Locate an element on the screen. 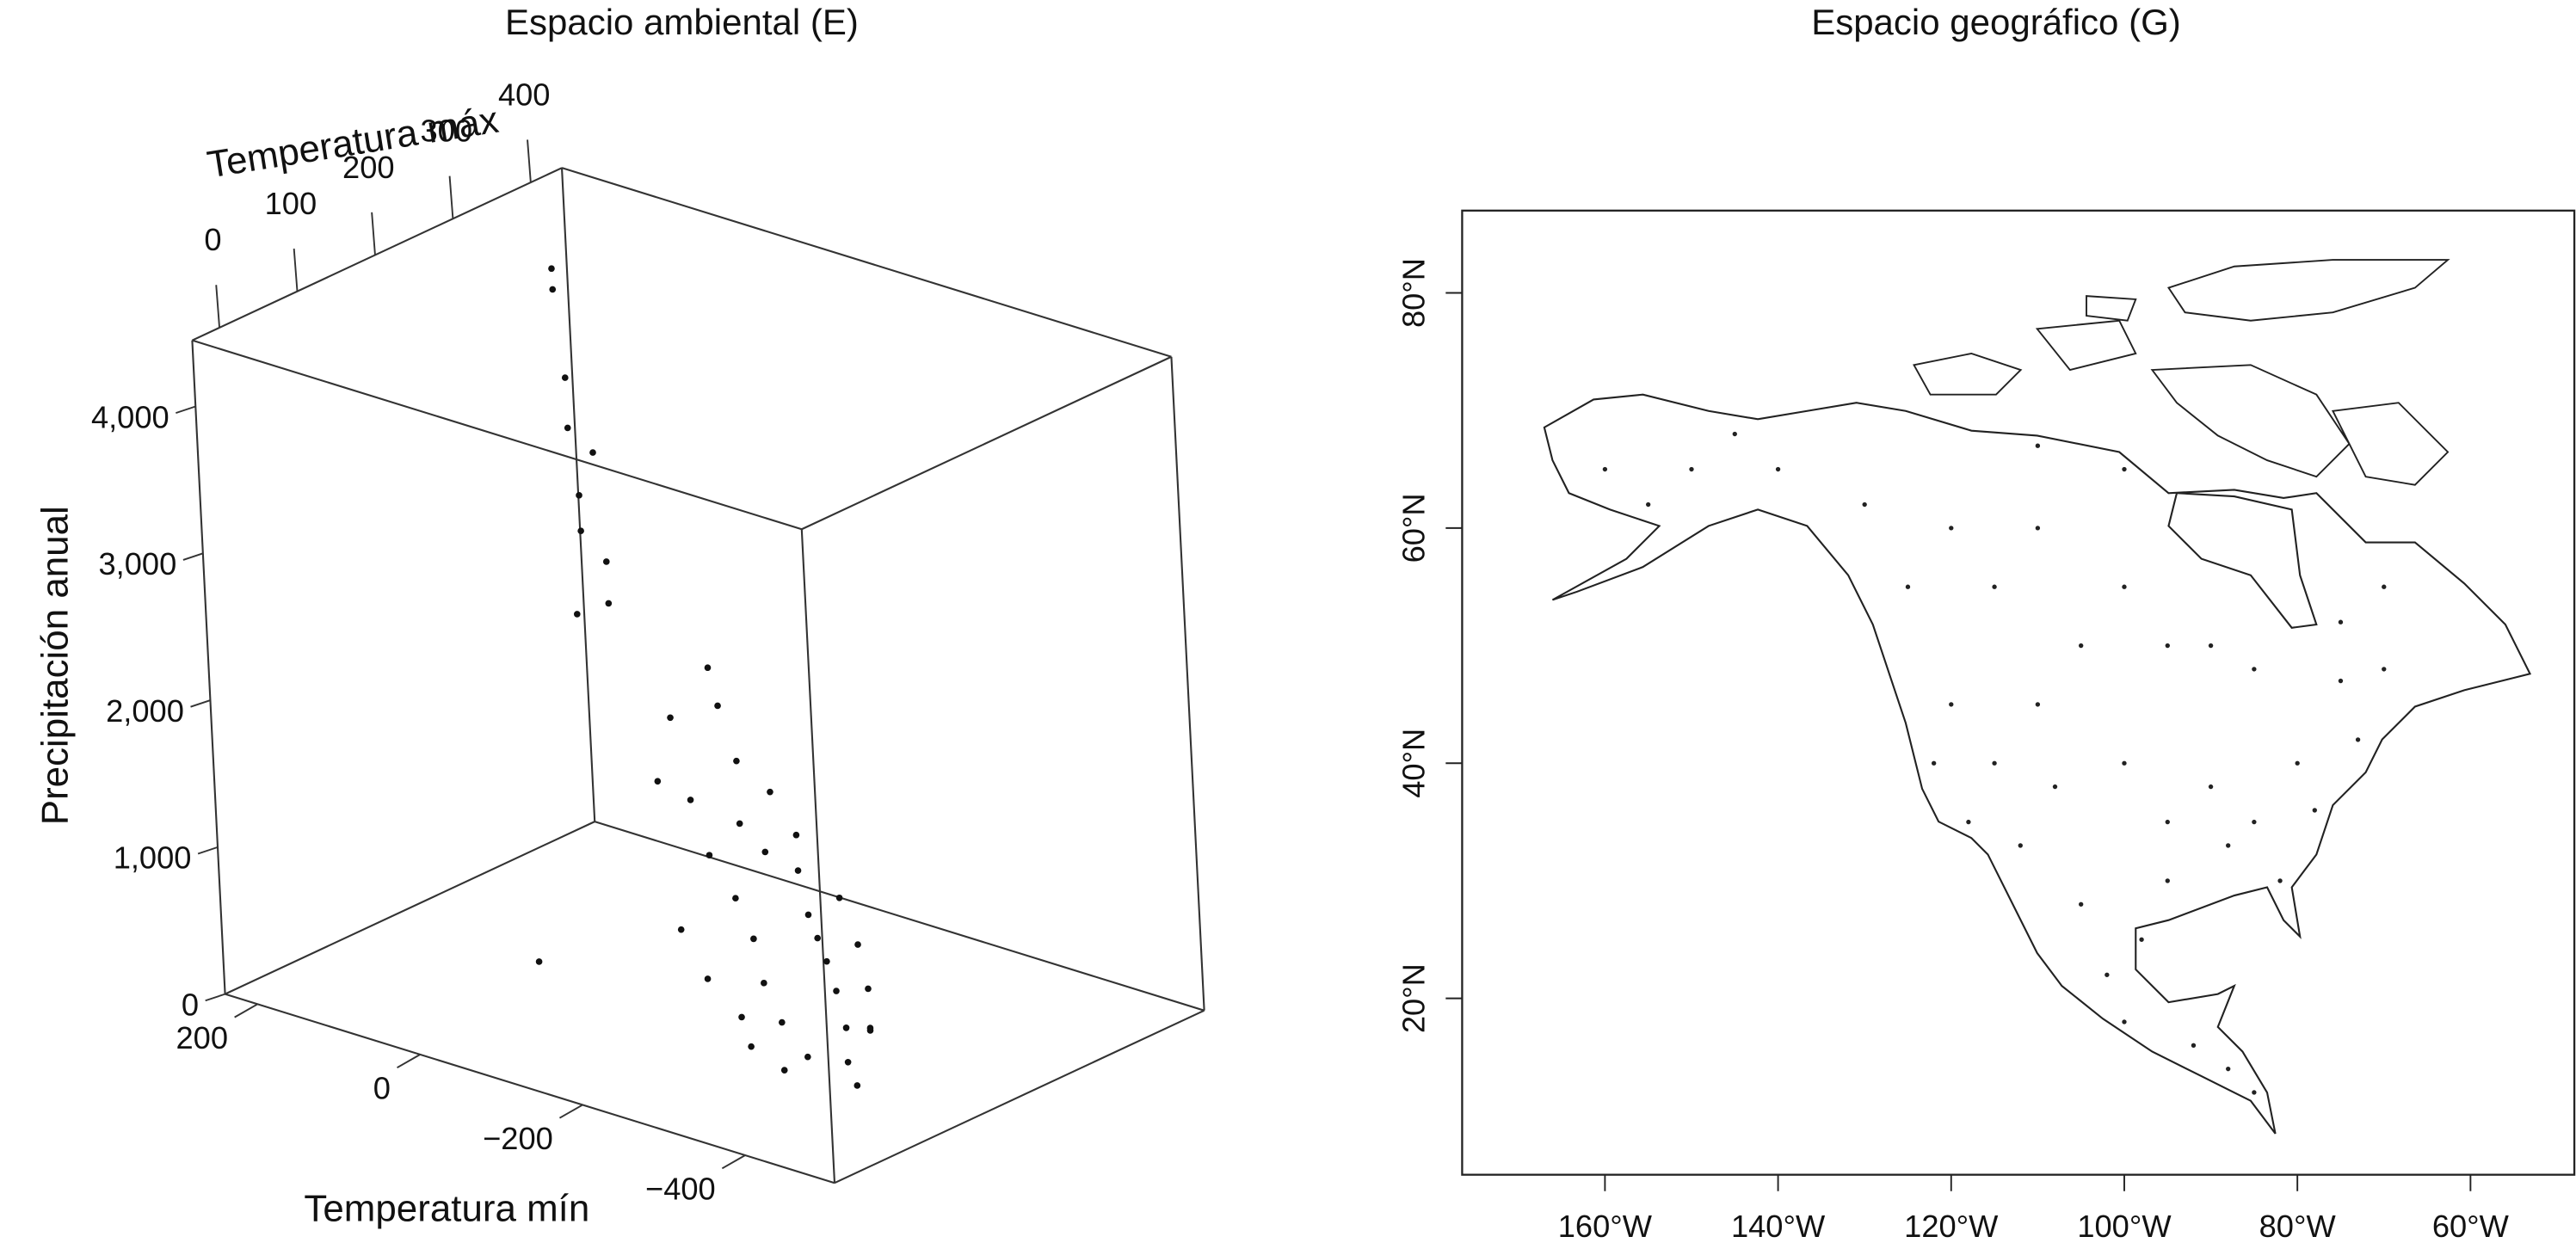 Image resolution: width=2576 pixels, height=1249 pixels. y-tick-label: 60°N is located at coordinates (1414, 528).